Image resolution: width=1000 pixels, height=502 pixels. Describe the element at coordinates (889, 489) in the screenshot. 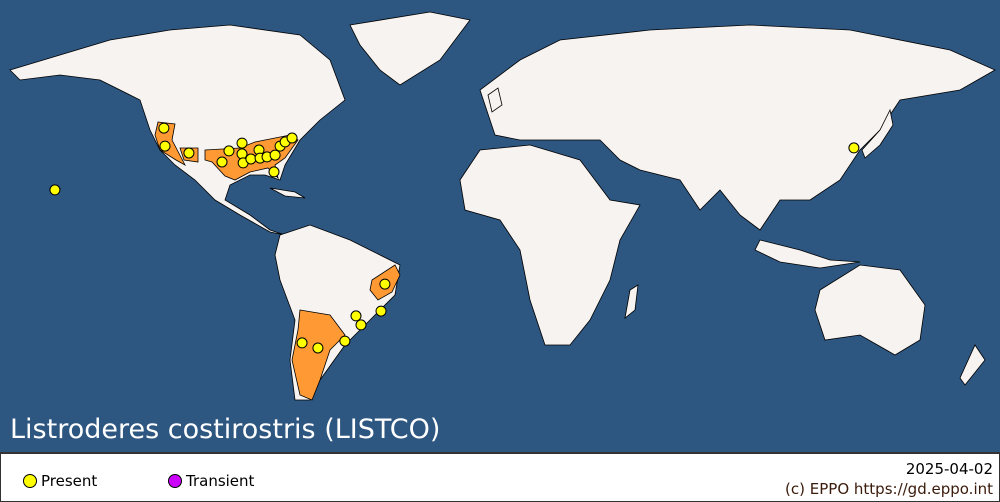

I see `copyright: (c) EPPO https://gd.eppo.int` at that location.